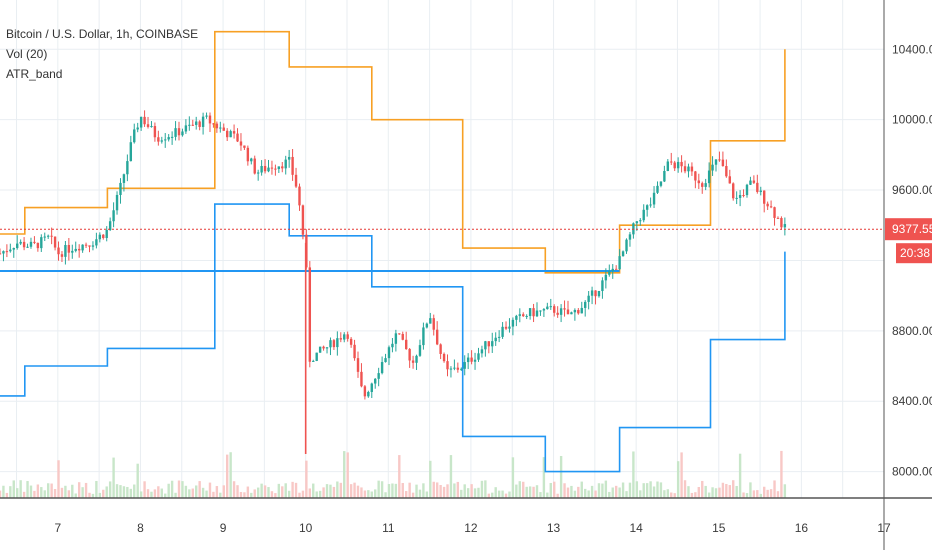 This screenshot has height=555, width=932. I want to click on countdown-tag: 20:38, so click(915, 253).